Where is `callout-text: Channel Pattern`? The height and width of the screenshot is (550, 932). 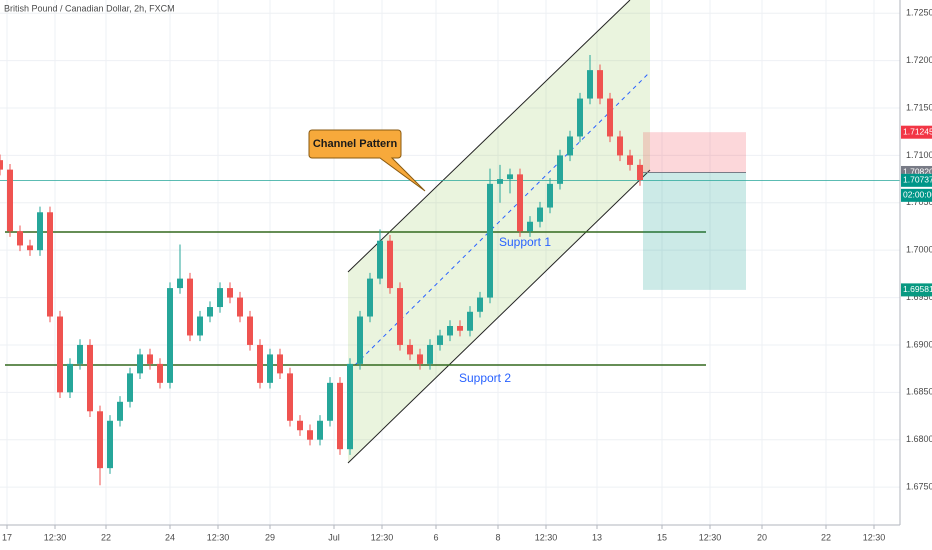
callout-text: Channel Pattern is located at coordinates (355, 144).